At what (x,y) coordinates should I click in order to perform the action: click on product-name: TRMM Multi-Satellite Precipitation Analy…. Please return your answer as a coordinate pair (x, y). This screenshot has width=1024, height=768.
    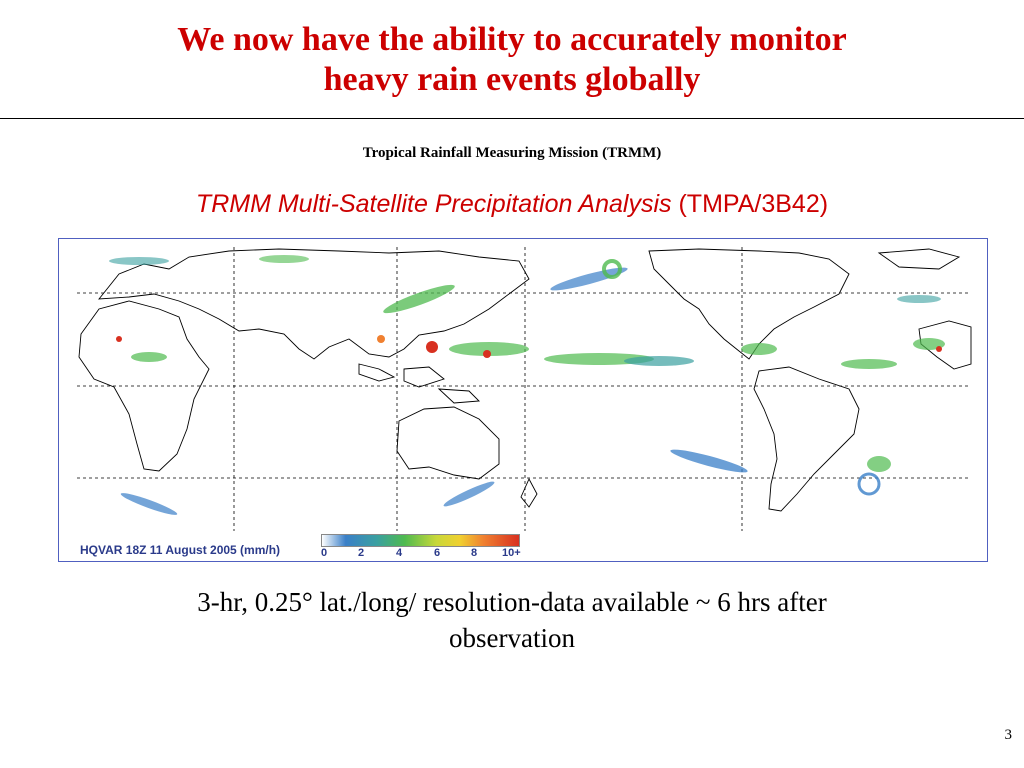
    Looking at the image, I should click on (433, 204).